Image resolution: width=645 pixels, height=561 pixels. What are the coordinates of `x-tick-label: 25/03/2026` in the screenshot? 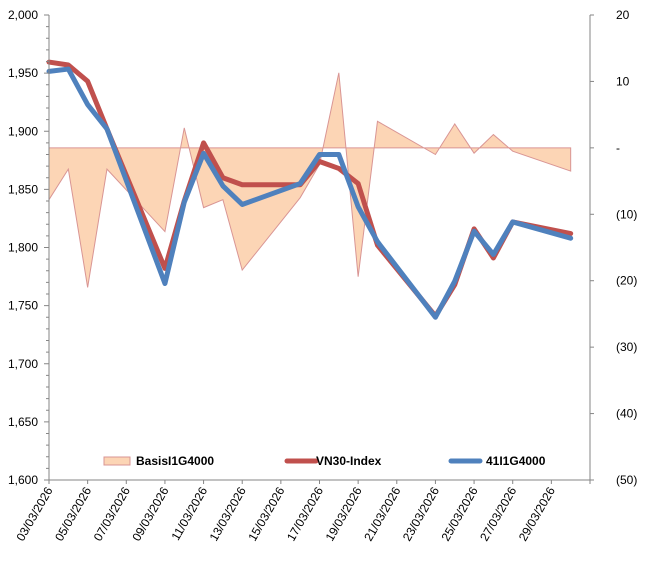 It's located at (460, 513).